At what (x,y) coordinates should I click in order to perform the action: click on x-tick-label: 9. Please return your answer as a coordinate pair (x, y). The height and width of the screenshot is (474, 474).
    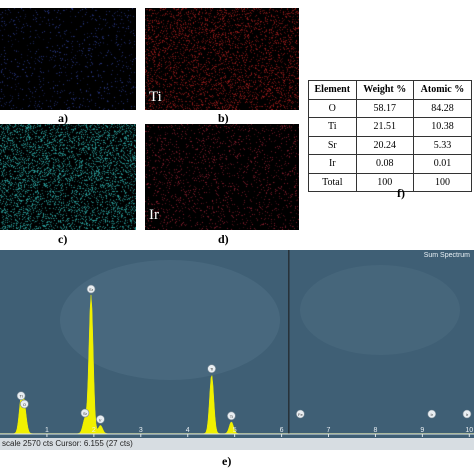
    Looking at the image, I should click on (422, 430).